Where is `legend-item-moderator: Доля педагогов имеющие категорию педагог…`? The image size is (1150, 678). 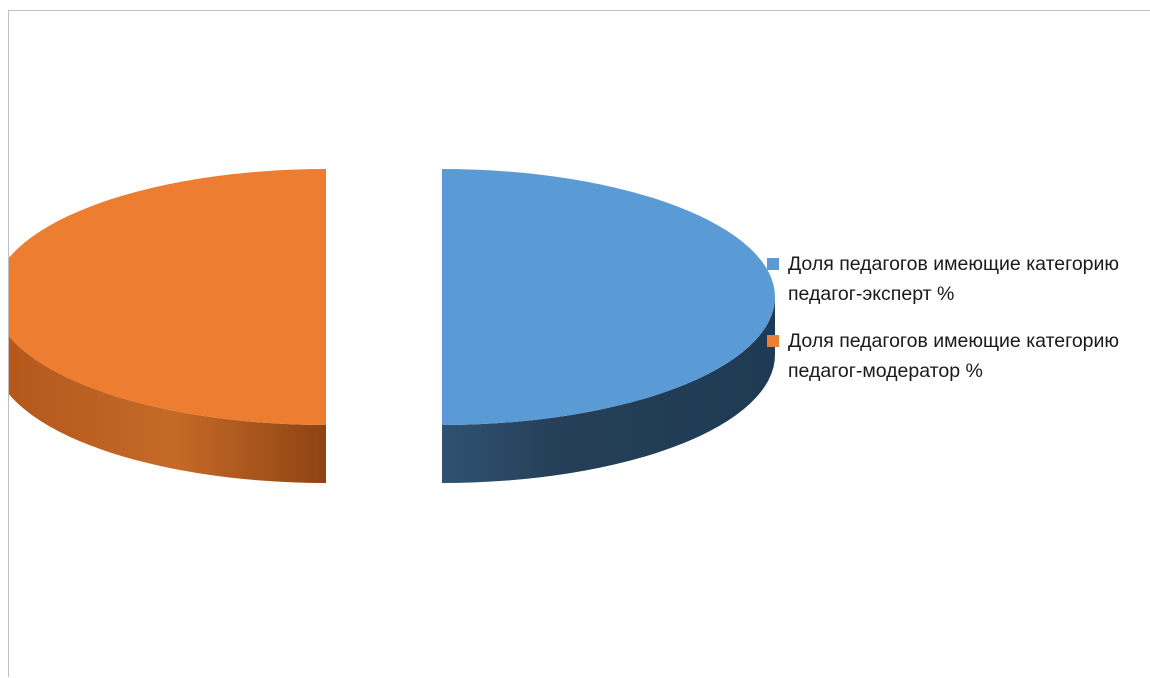
legend-item-moderator: Доля педагогов имеющие категорию педагог… is located at coordinates (957, 356).